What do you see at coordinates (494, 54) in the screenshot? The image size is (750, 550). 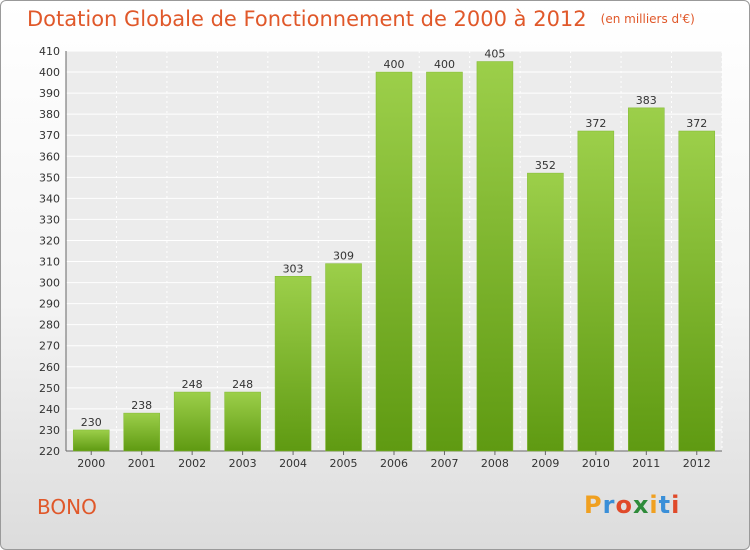 I see `data-label: 405` at bounding box center [494, 54].